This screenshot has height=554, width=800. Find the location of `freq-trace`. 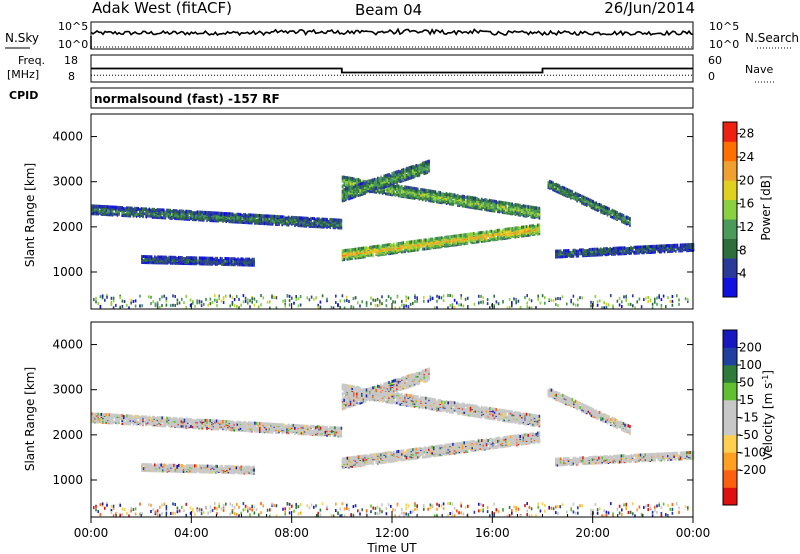

freq-trace is located at coordinates (392, 70).